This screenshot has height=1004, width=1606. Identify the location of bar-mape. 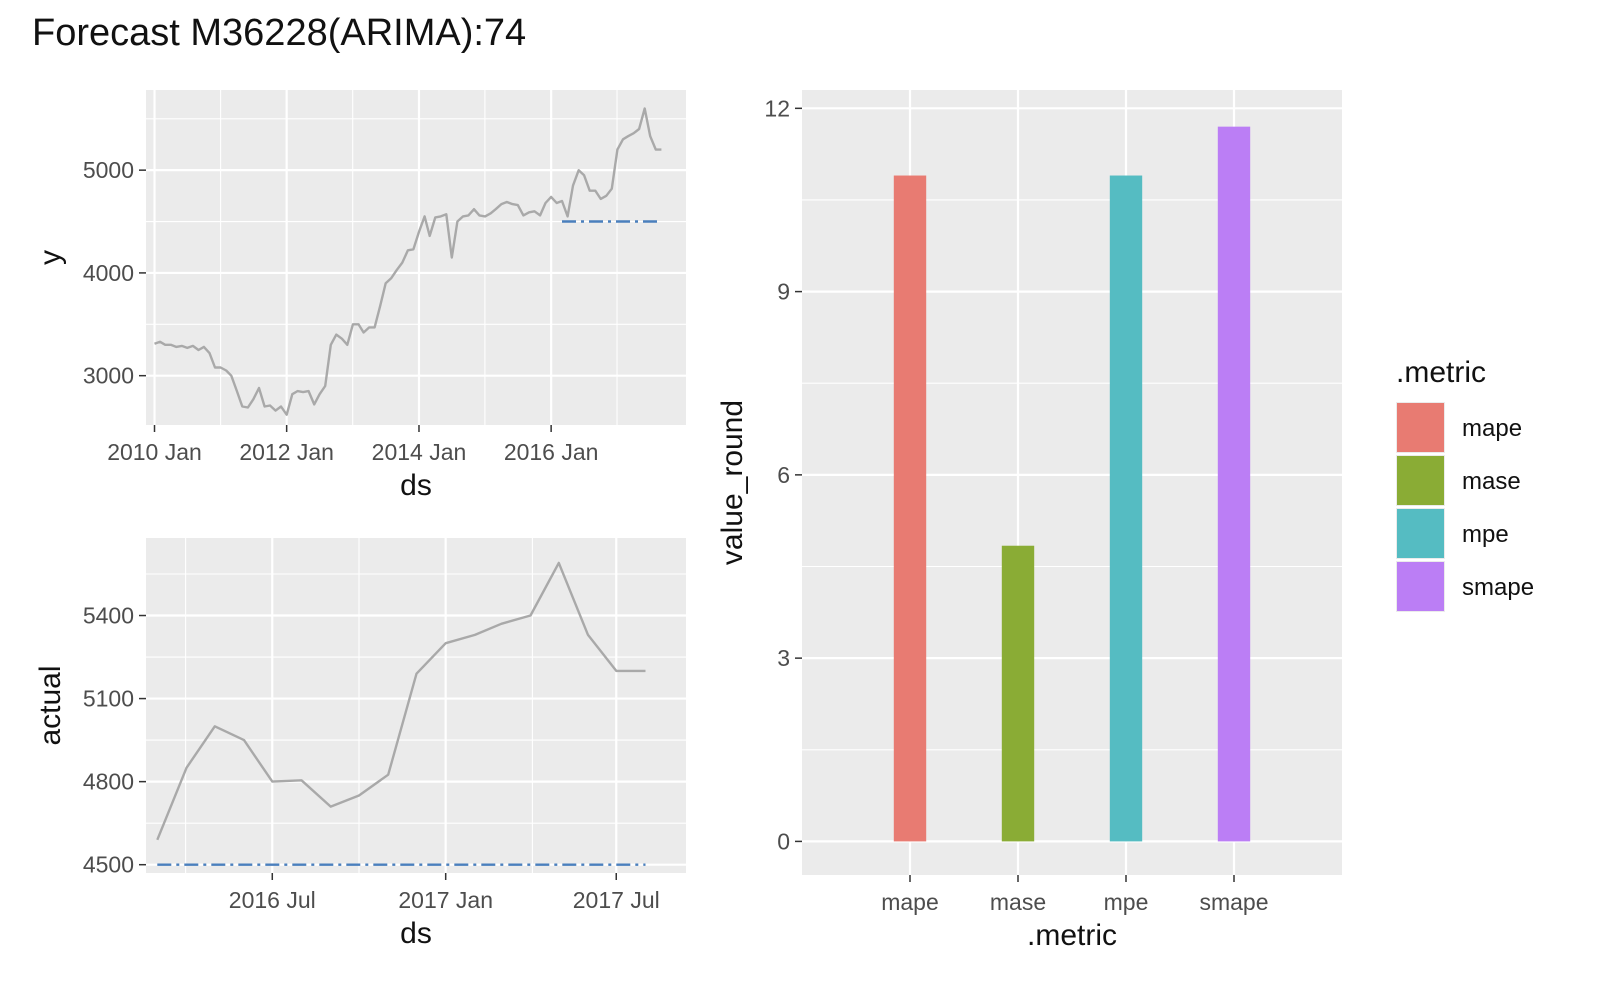
(910, 508).